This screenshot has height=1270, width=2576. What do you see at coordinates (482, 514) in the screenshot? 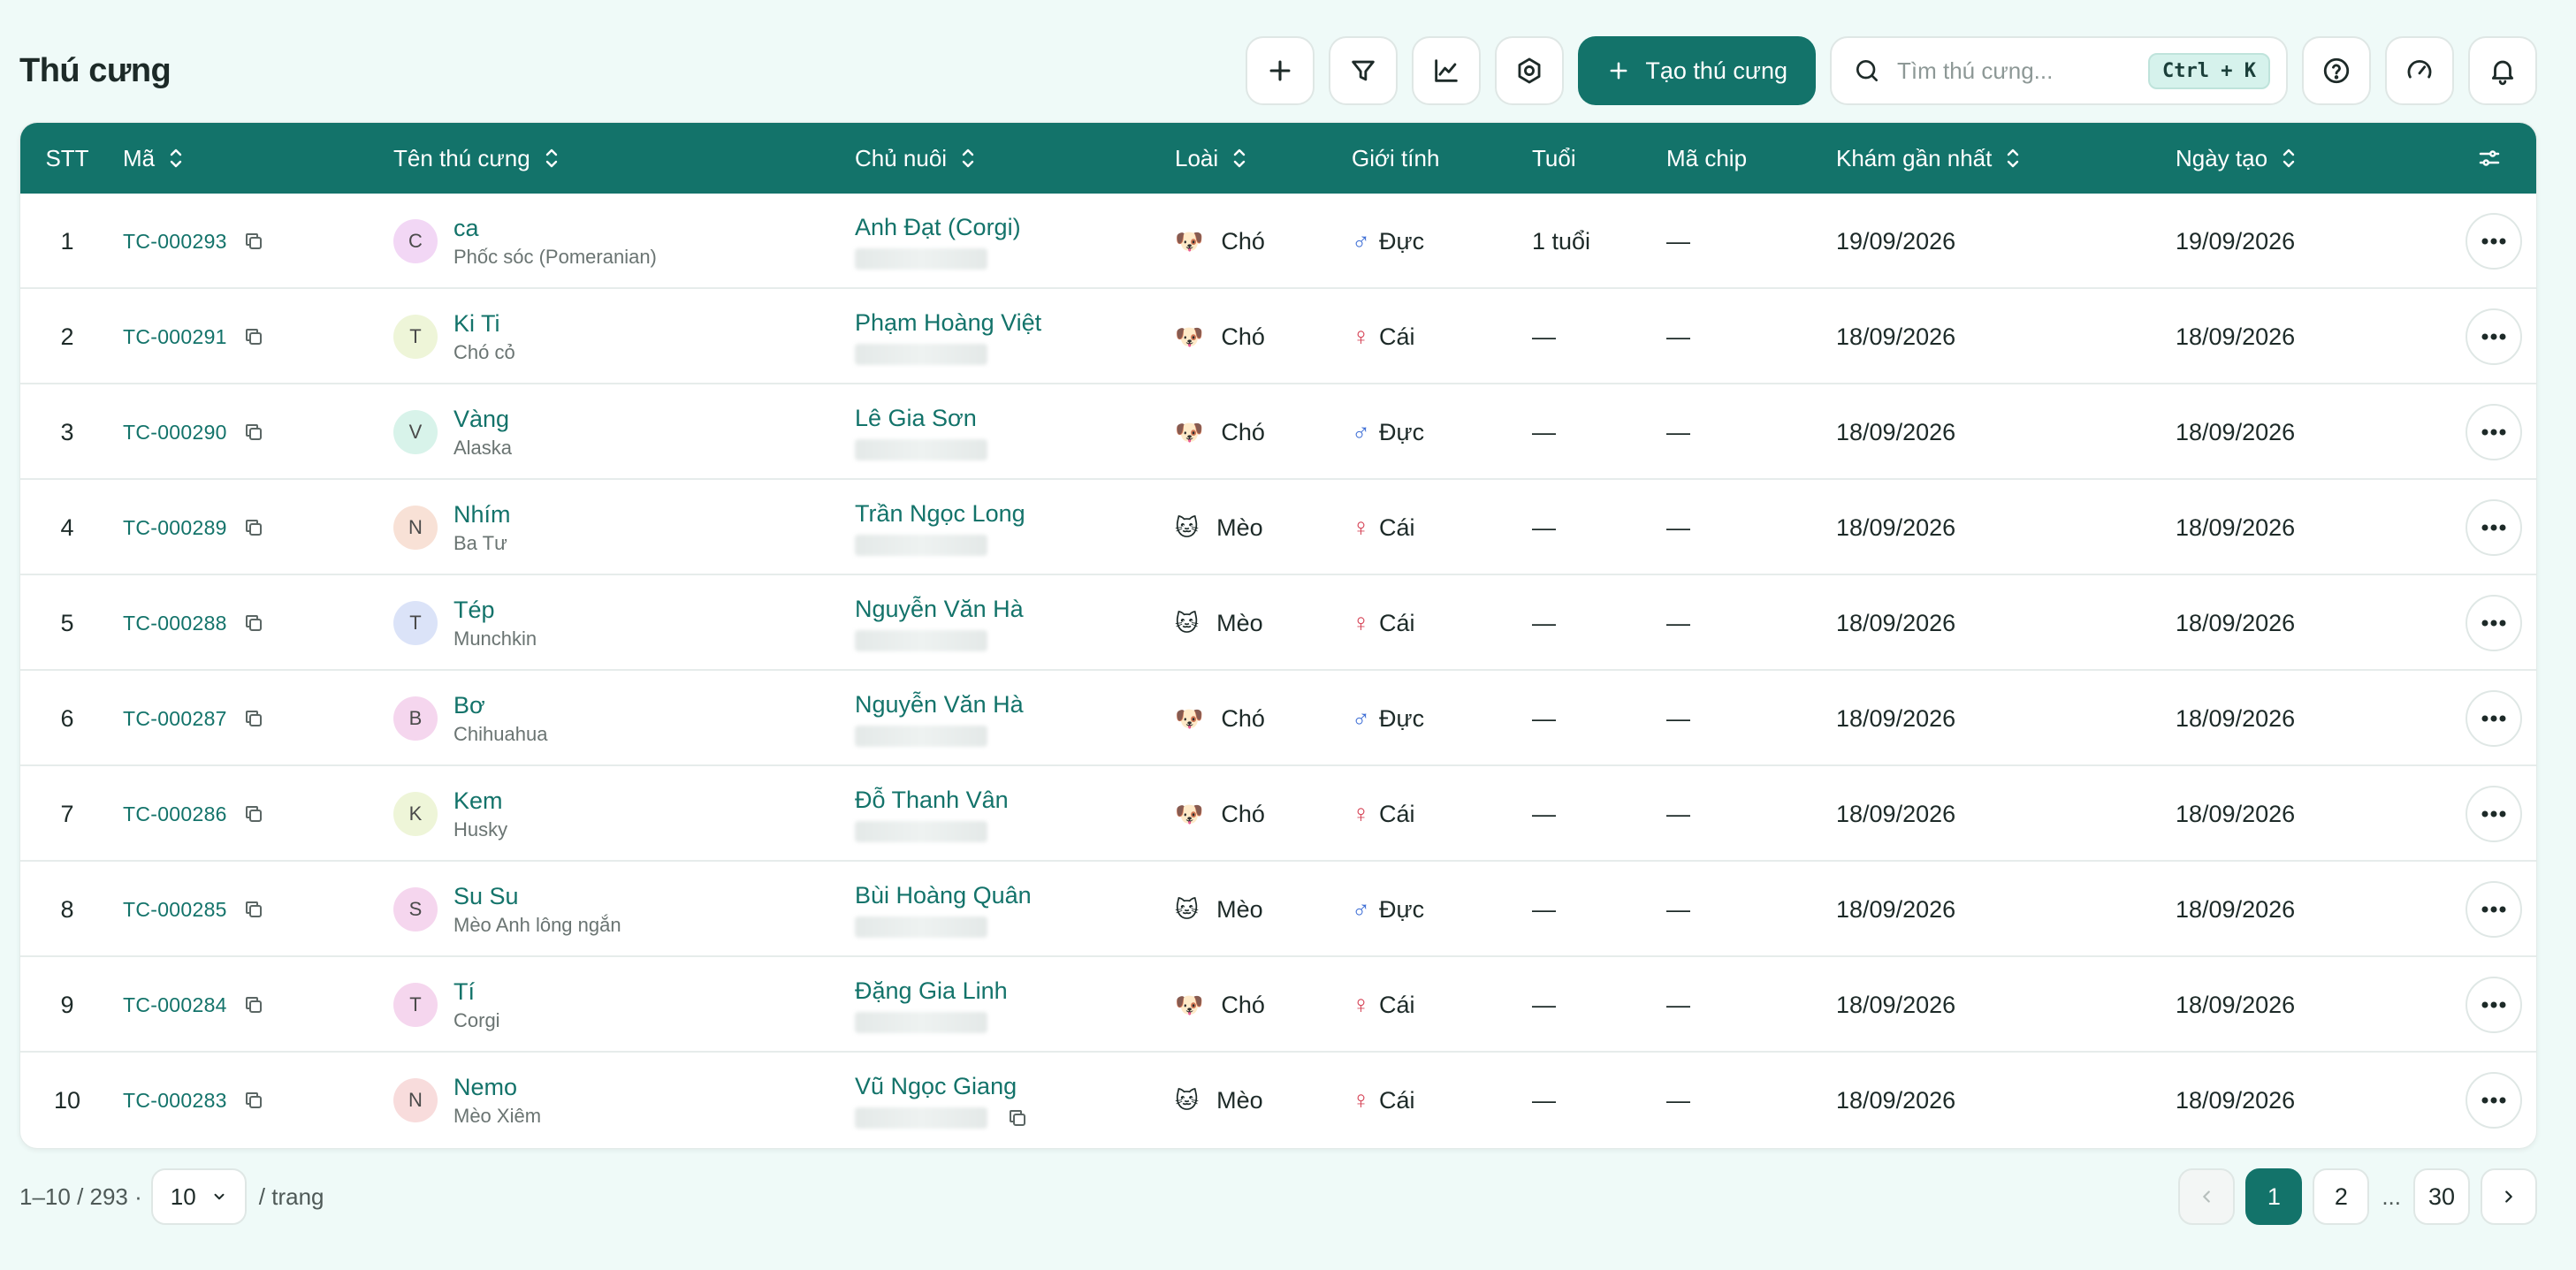
I see `pet-name-link: Nhím` at bounding box center [482, 514].